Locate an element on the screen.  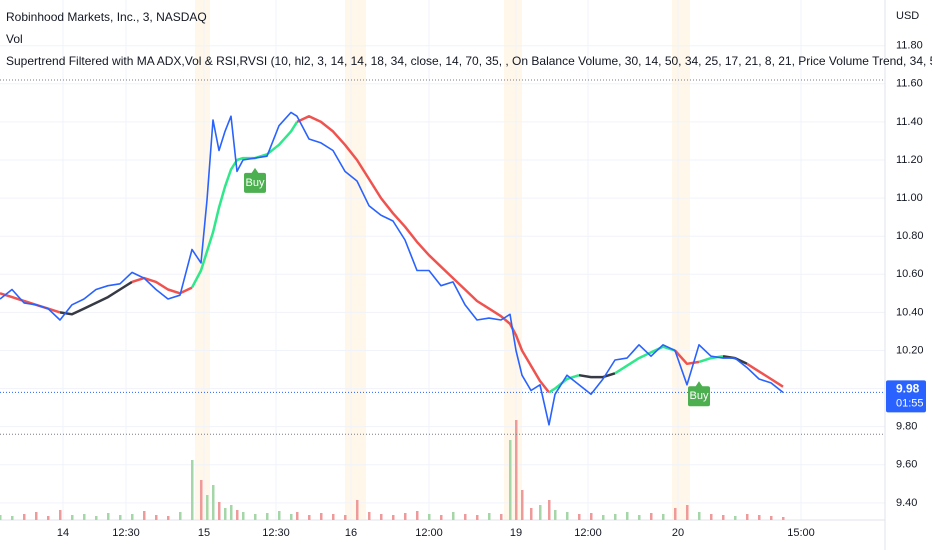
y-tick-label: 9.80 is located at coordinates (906, 427).